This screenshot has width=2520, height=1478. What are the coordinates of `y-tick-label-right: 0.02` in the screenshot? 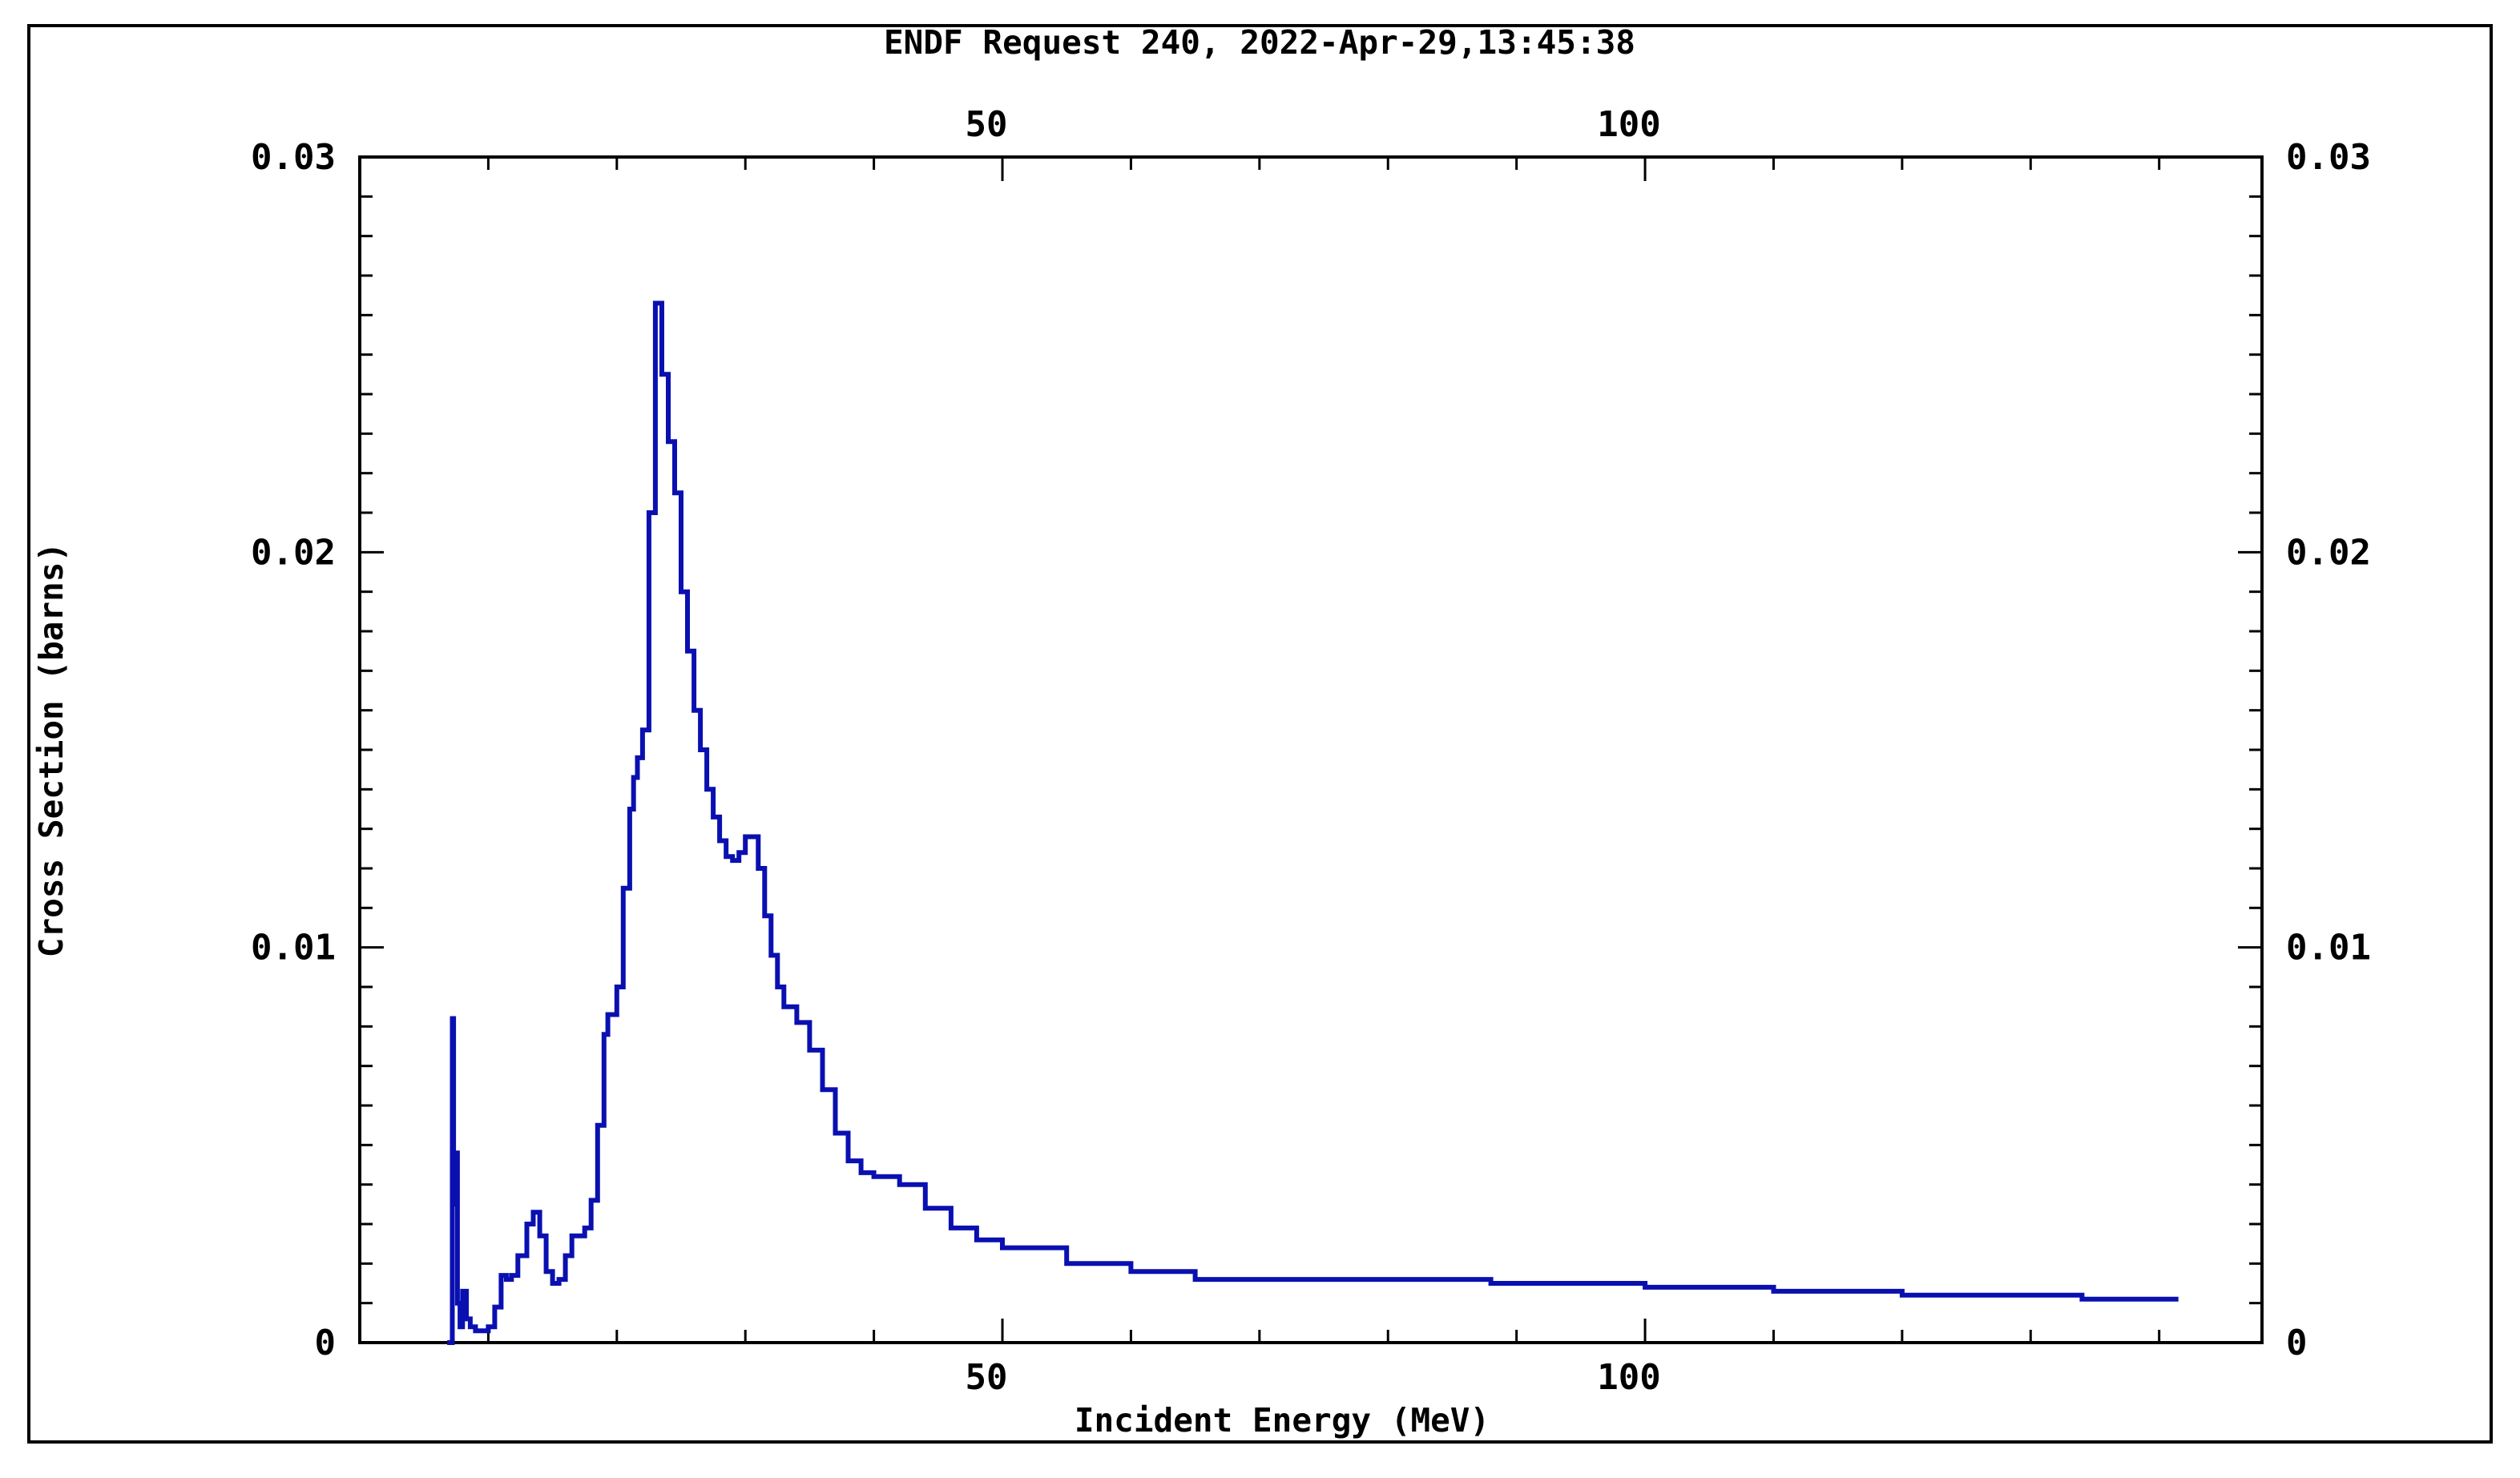 It's located at (2328, 552).